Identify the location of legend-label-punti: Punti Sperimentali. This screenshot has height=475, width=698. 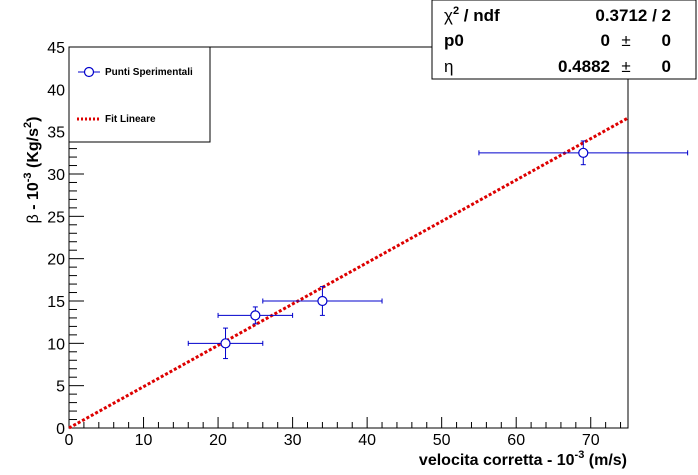
(149, 72).